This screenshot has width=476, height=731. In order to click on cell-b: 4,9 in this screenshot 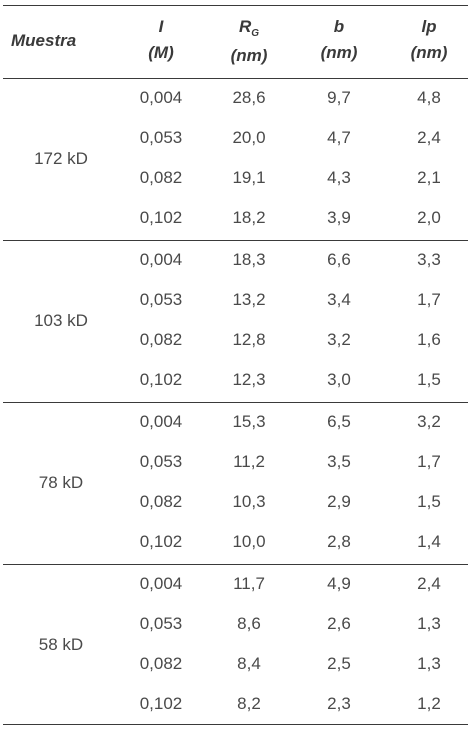, I will do `click(339, 583)`.